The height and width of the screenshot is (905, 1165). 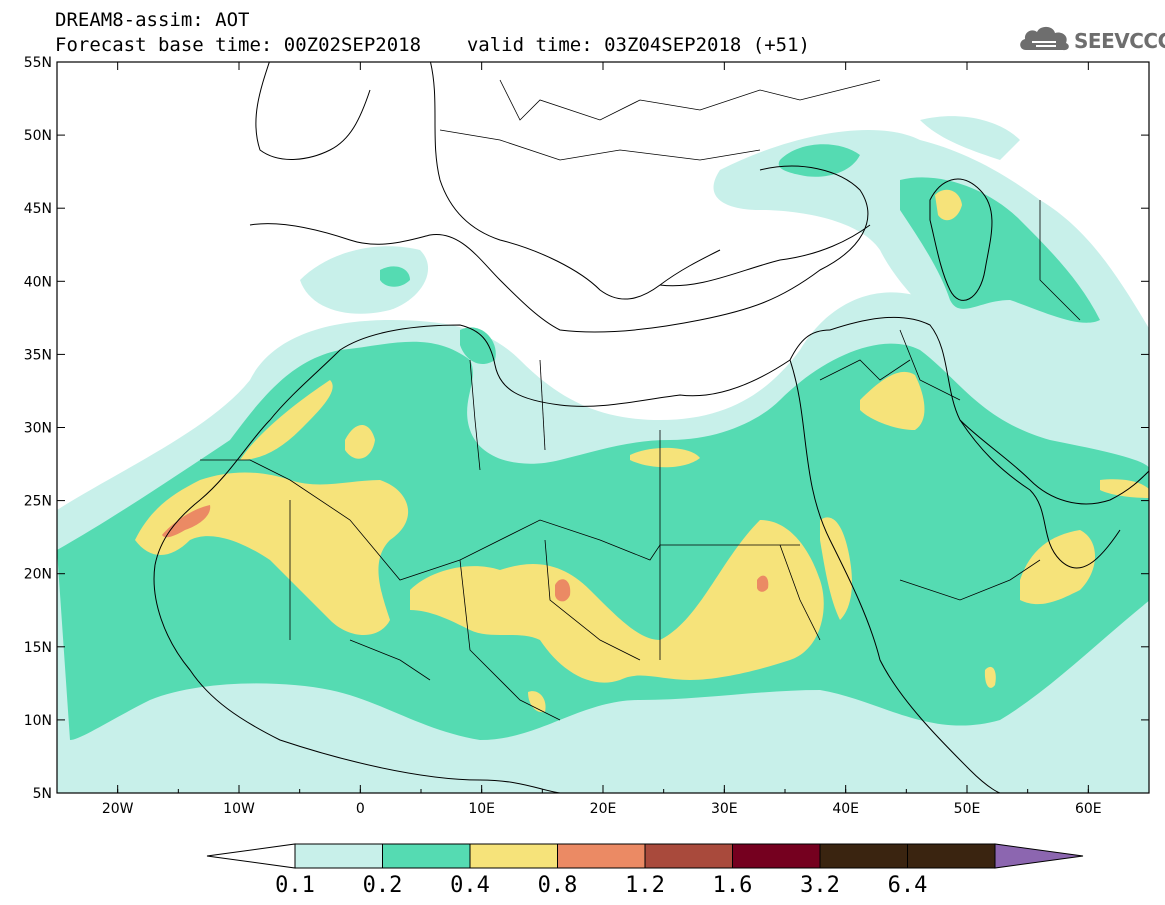 What do you see at coordinates (239, 809) in the screenshot?
I see `lon-label: 10W` at bounding box center [239, 809].